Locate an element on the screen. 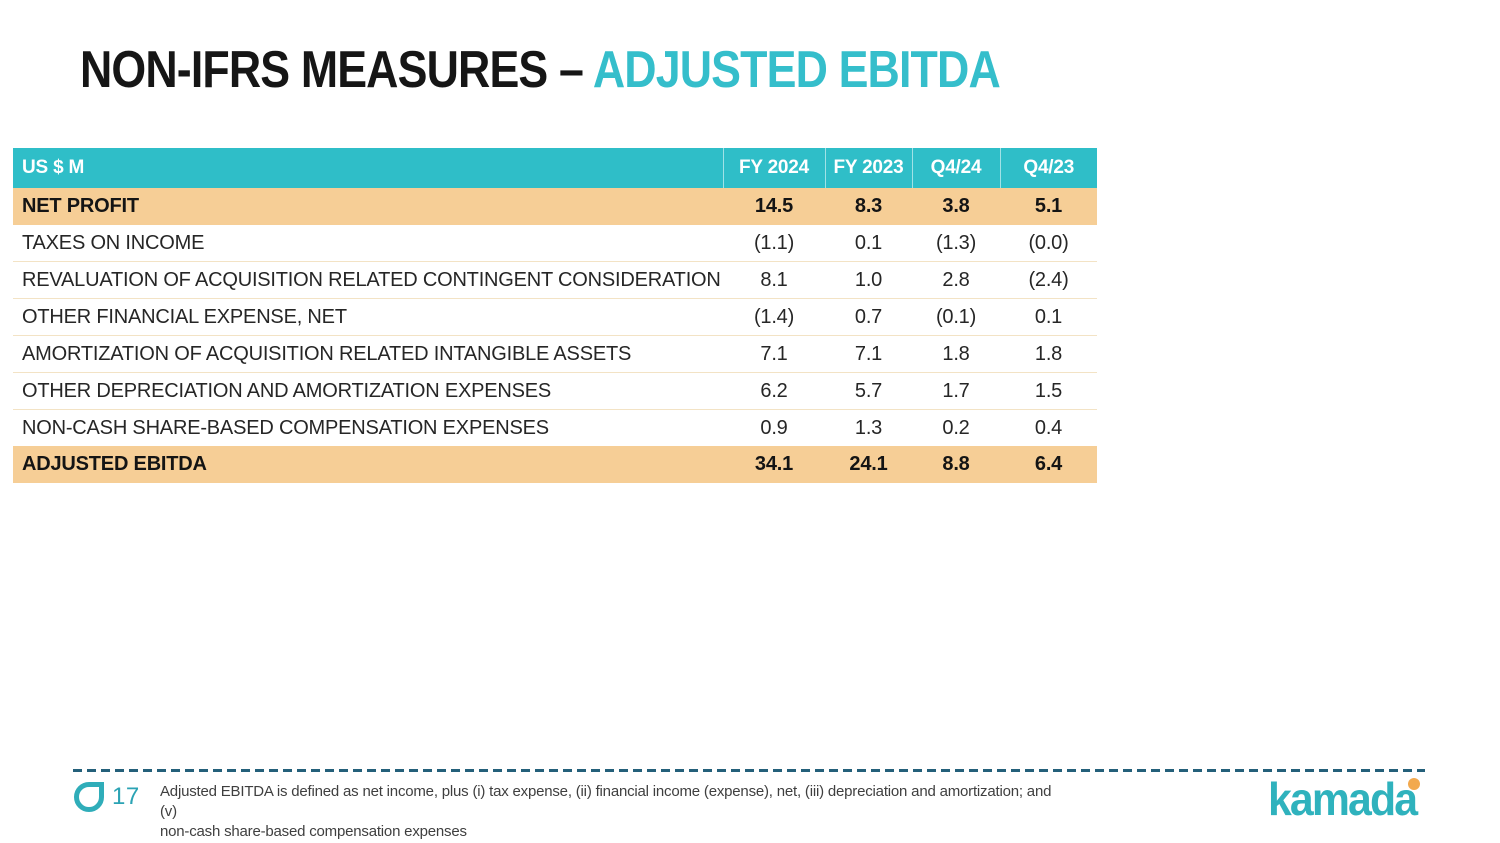  row-value: 8.3 is located at coordinates (868, 206).